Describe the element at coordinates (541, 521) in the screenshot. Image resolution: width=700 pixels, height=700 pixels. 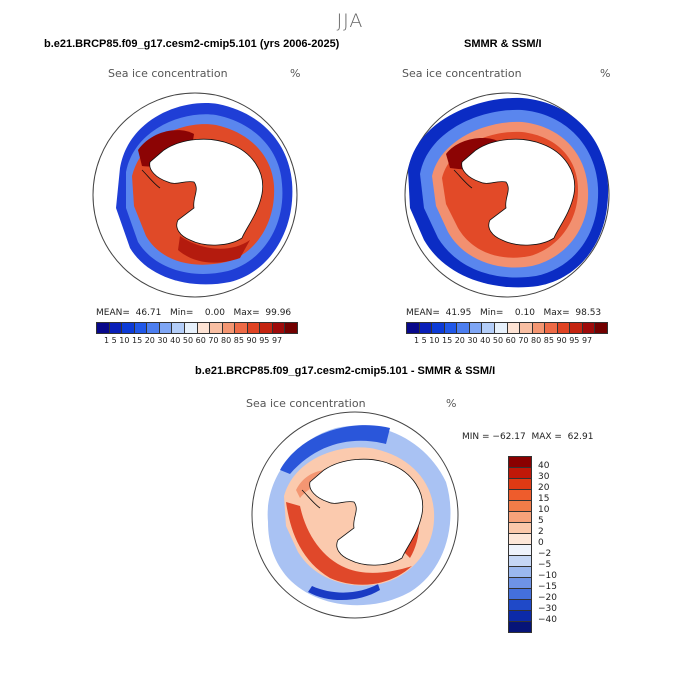
I see `colorbar-tick-label: 5` at that location.